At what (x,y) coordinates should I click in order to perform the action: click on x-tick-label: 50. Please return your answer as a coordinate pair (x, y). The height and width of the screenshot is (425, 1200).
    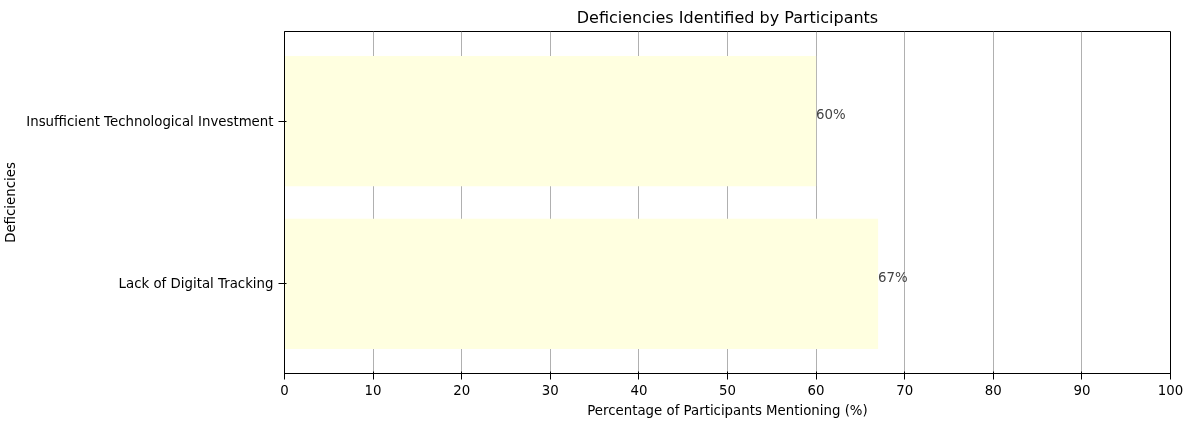
    Looking at the image, I should click on (727, 390).